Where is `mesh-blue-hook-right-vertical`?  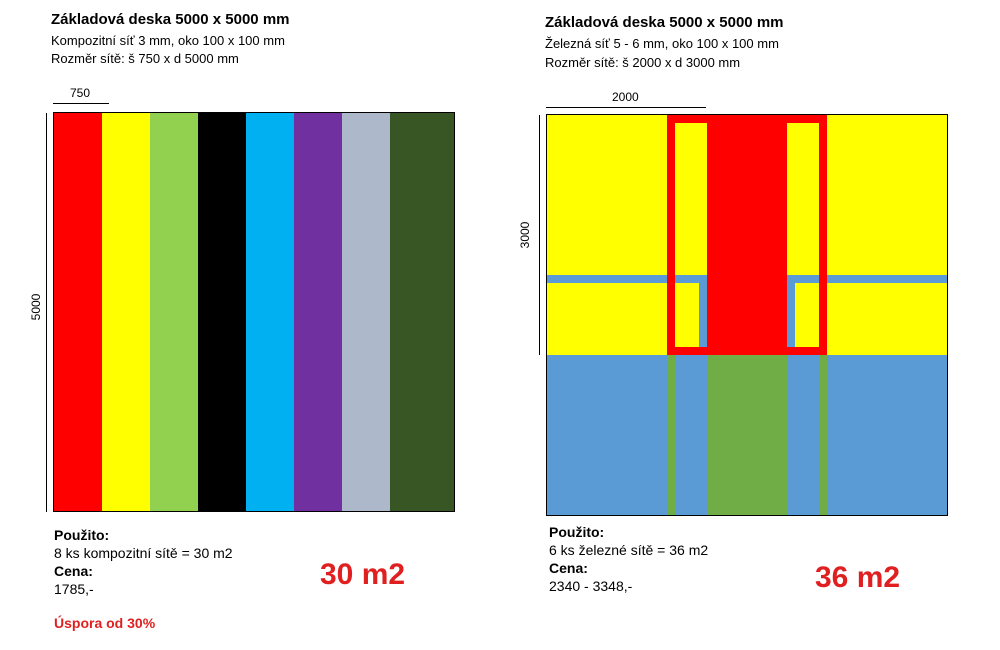 mesh-blue-hook-right-vertical is located at coordinates (791, 311).